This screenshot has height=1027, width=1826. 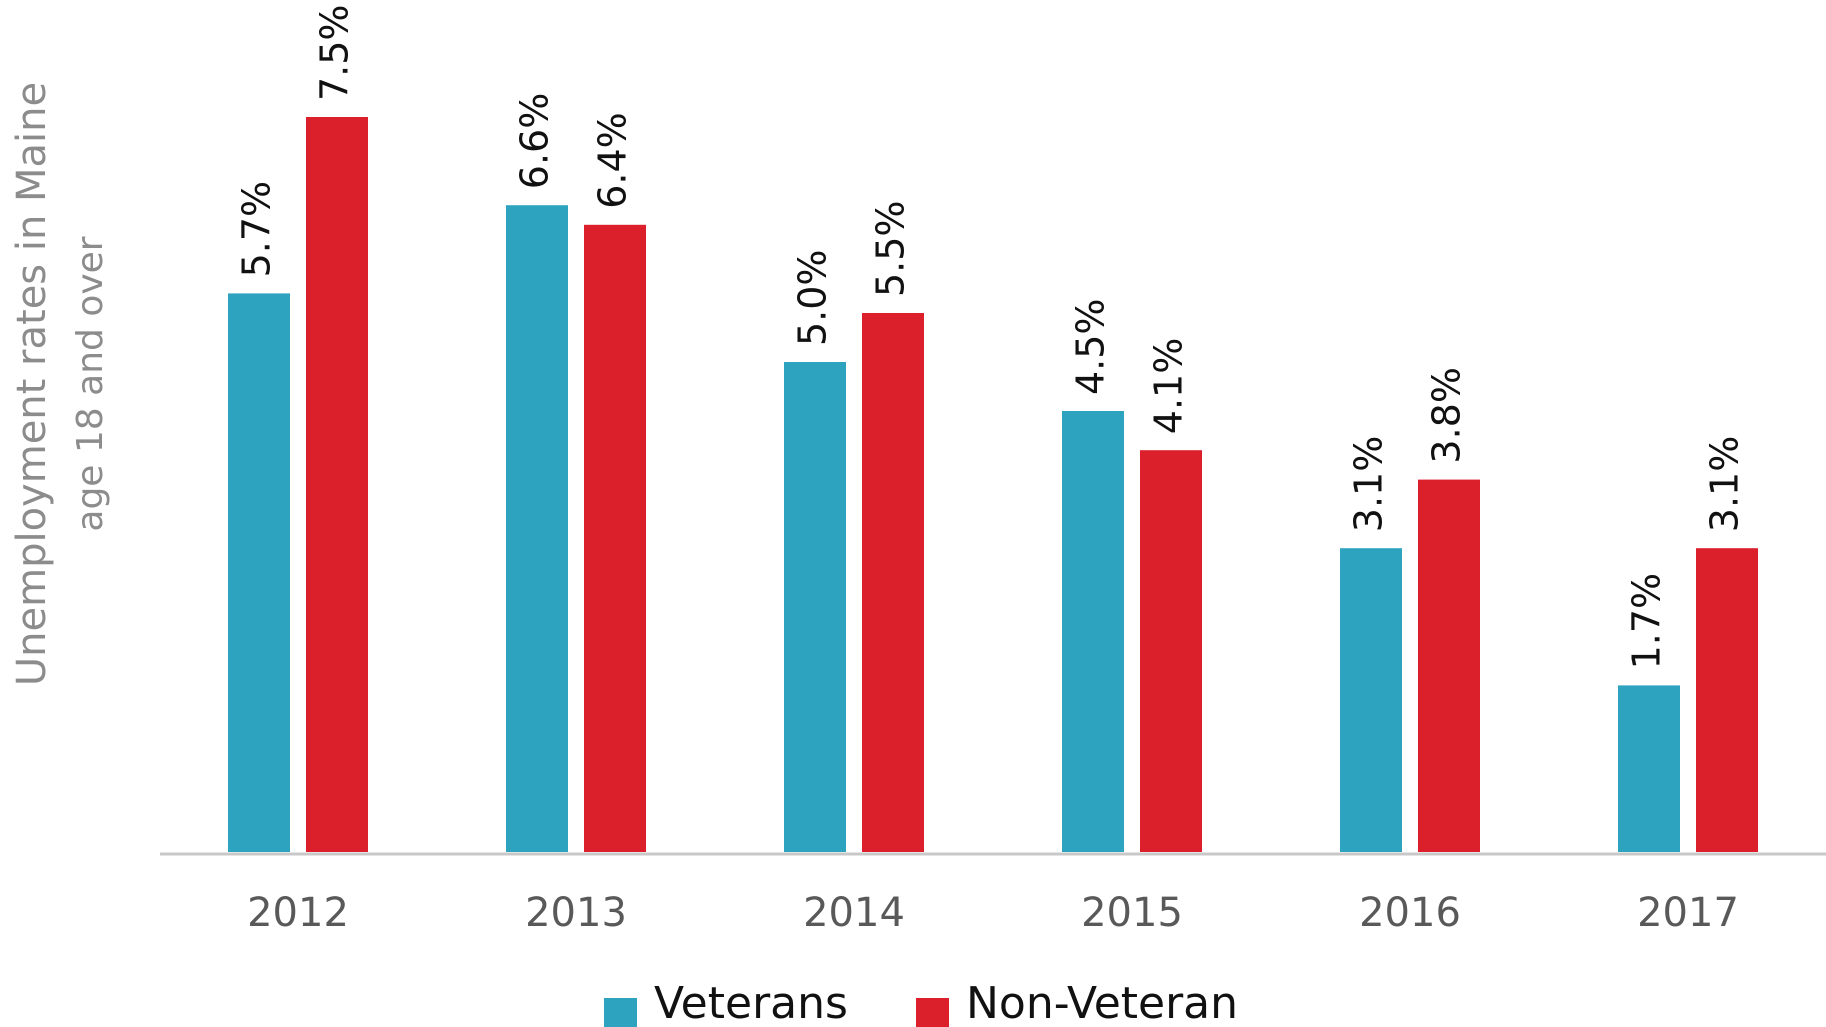 I want to click on y-axis-label: Unemployment rates in Maine, so click(x=32, y=384).